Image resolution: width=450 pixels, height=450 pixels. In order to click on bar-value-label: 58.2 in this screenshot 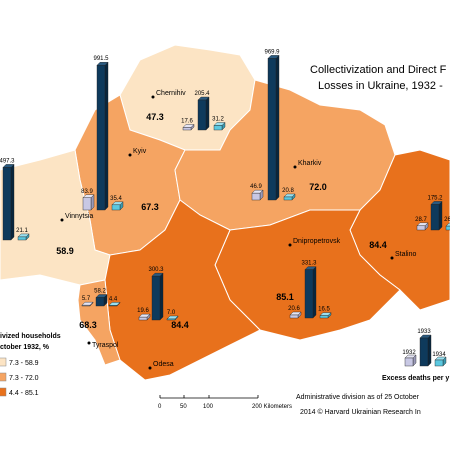, I will do `click(100, 292)`.